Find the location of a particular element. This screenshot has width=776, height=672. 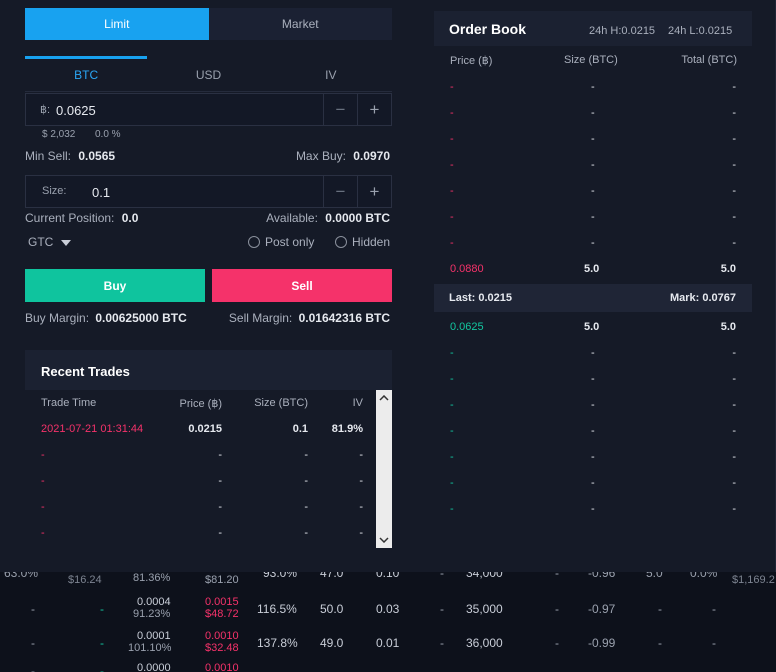

table-row: - - 0.0000 0.0010 is located at coordinates (135, 667).